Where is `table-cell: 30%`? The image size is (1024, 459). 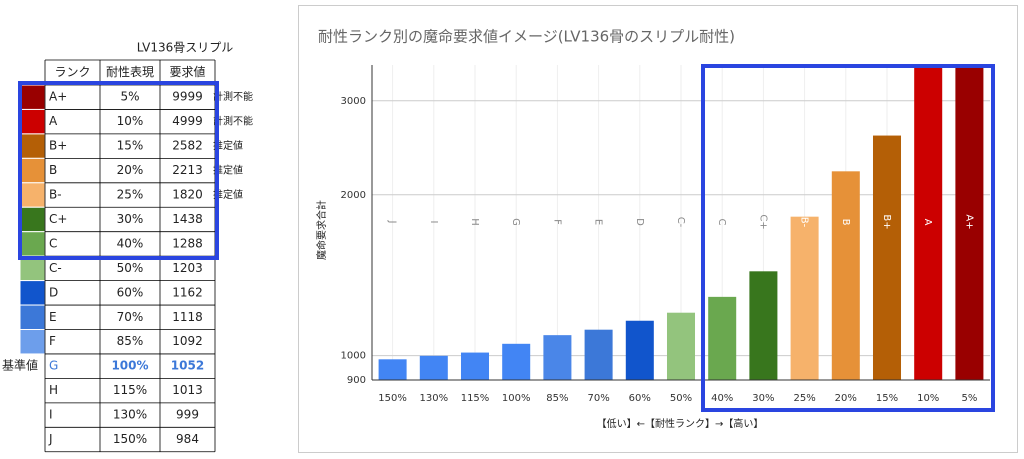 table-cell: 30% is located at coordinates (130, 219).